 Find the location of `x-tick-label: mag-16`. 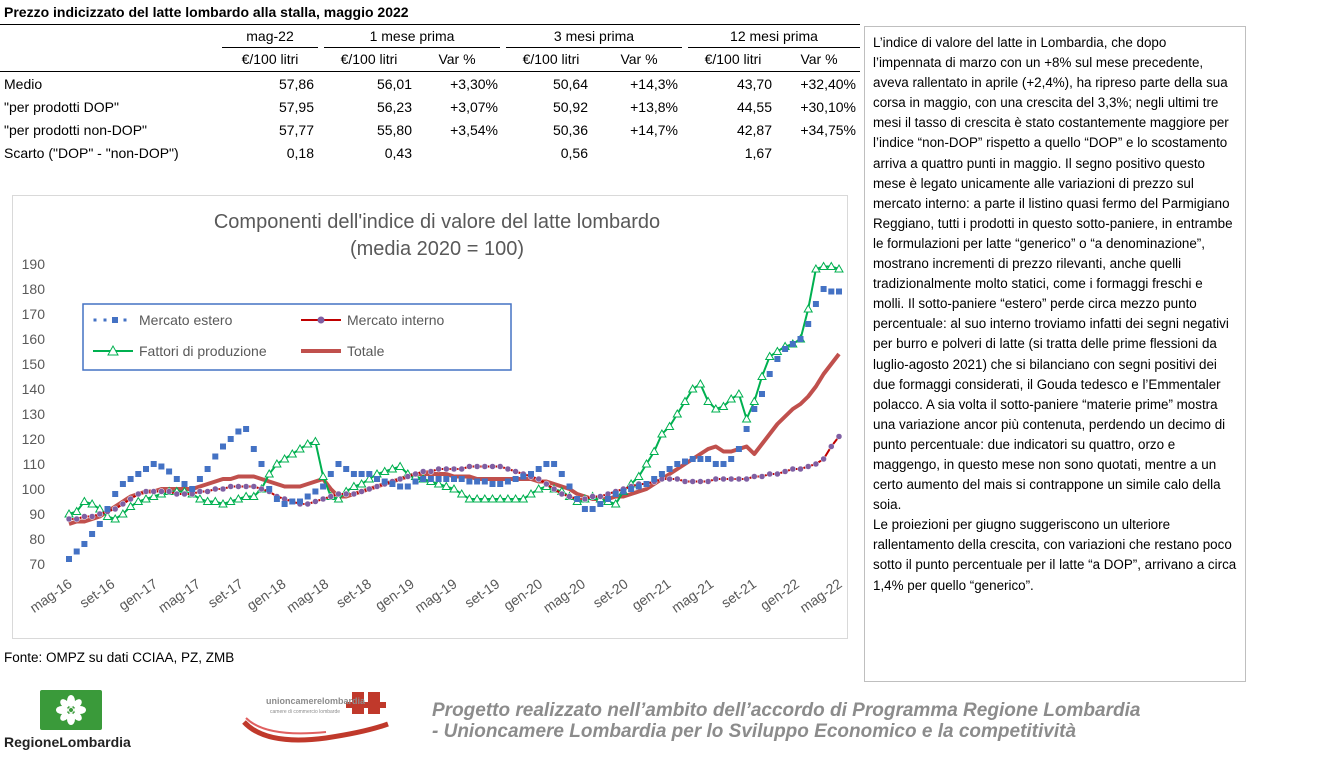

x-tick-label: mag-16 is located at coordinates (51, 595).